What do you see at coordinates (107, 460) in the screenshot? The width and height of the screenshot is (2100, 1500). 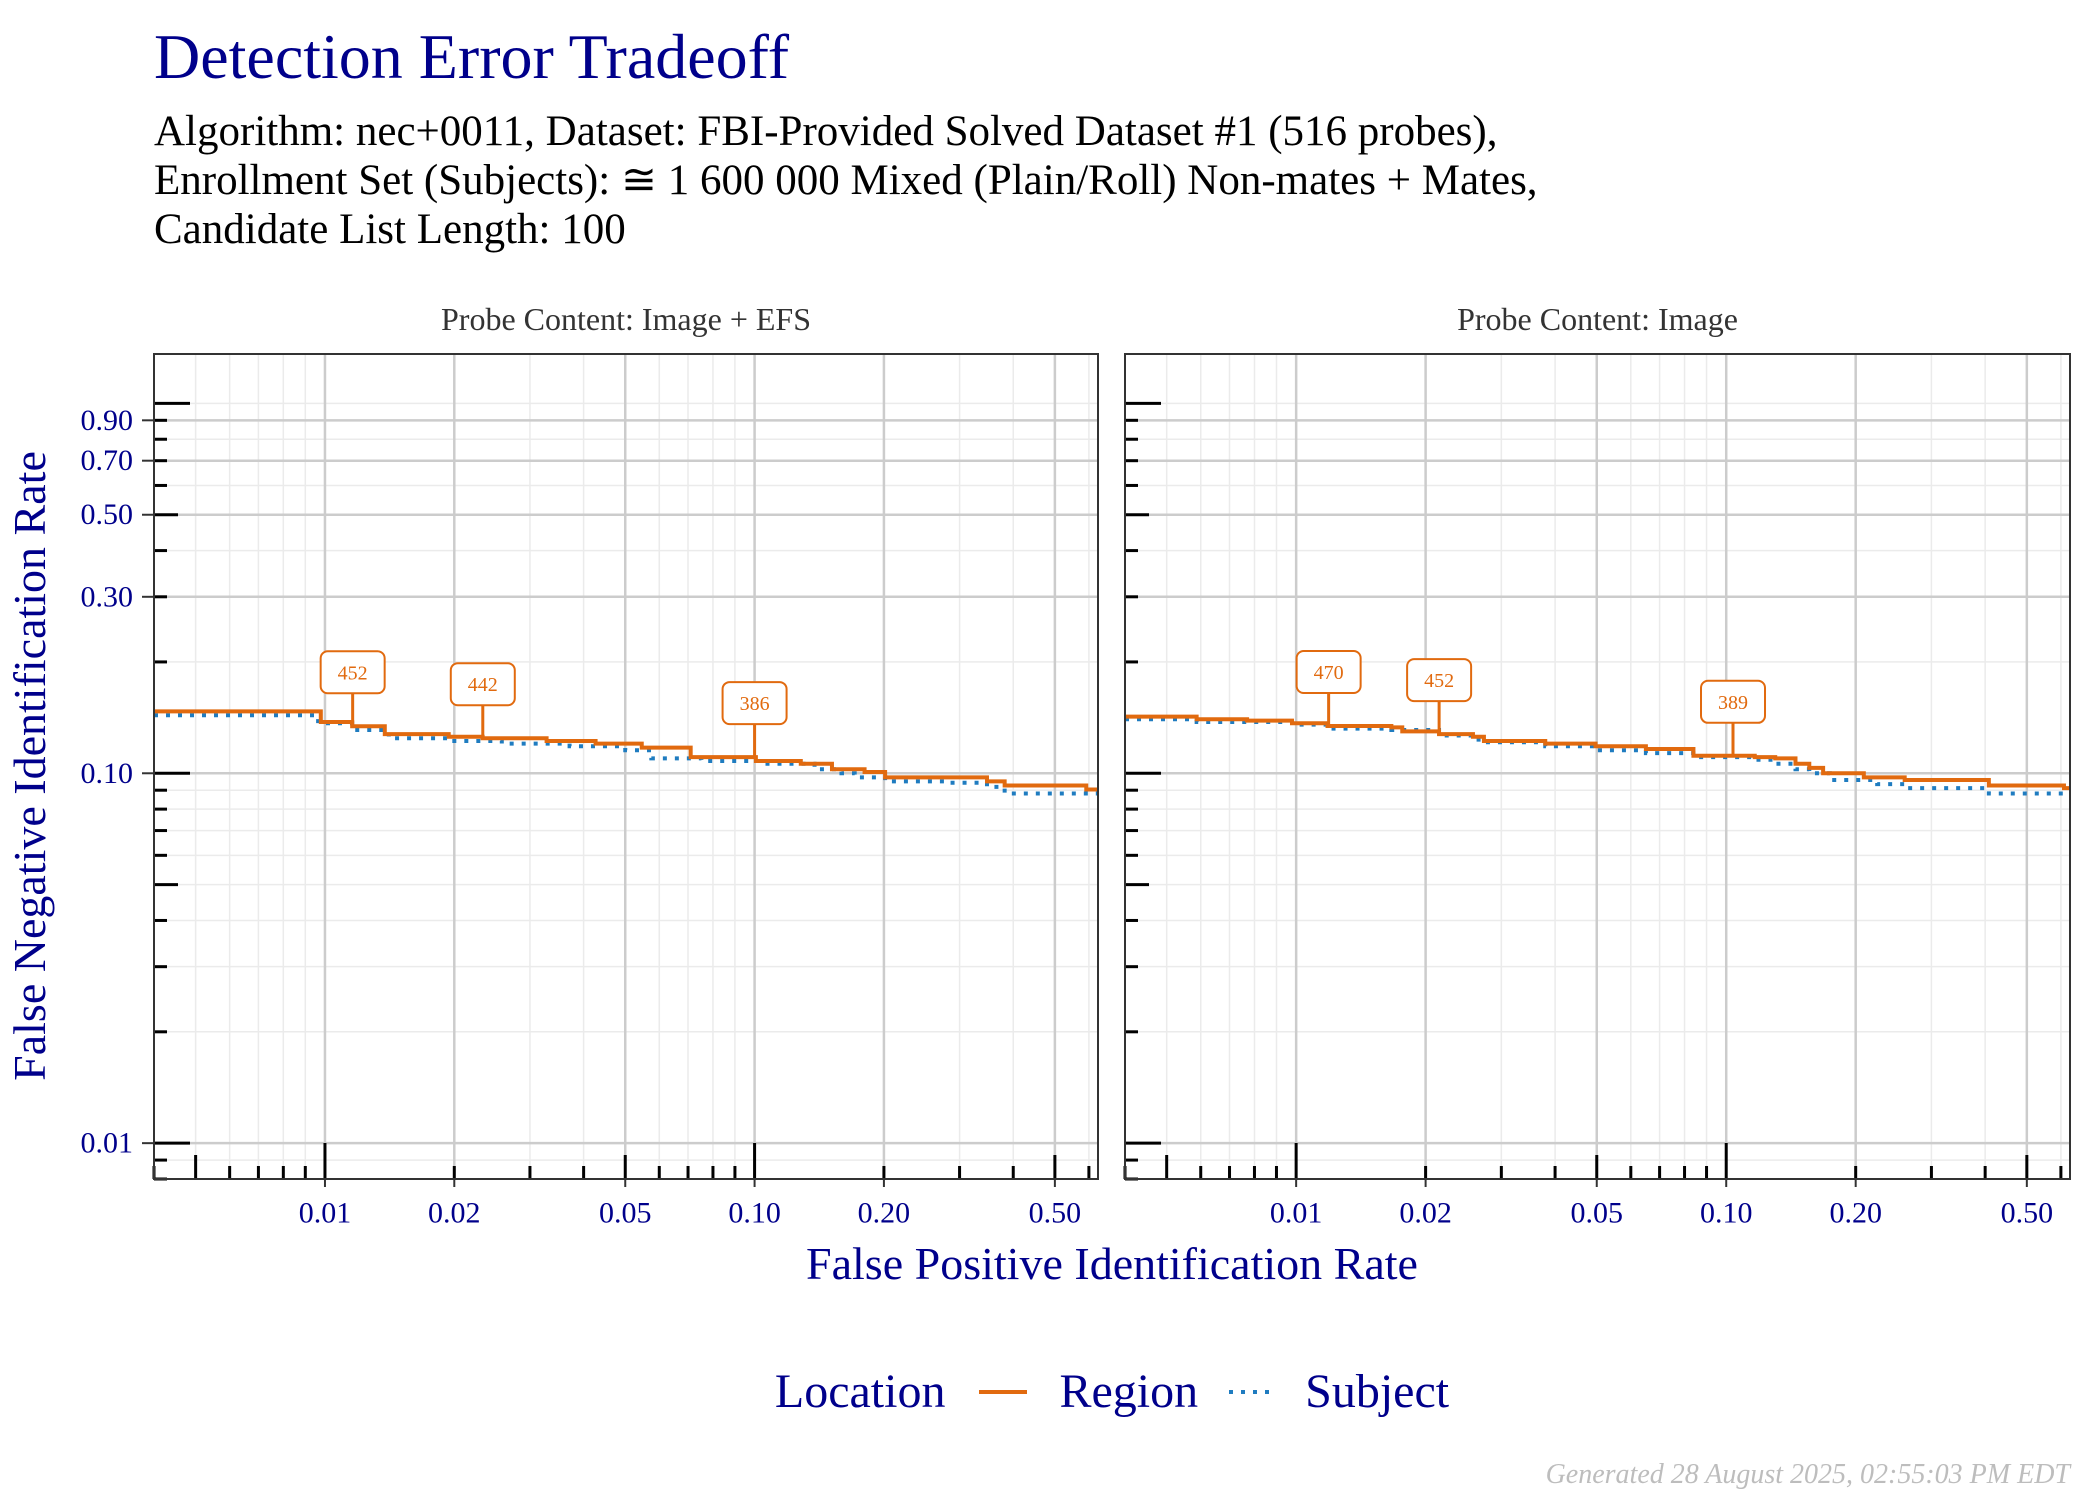 I see `y-tick-label: 0.70` at bounding box center [107, 460].